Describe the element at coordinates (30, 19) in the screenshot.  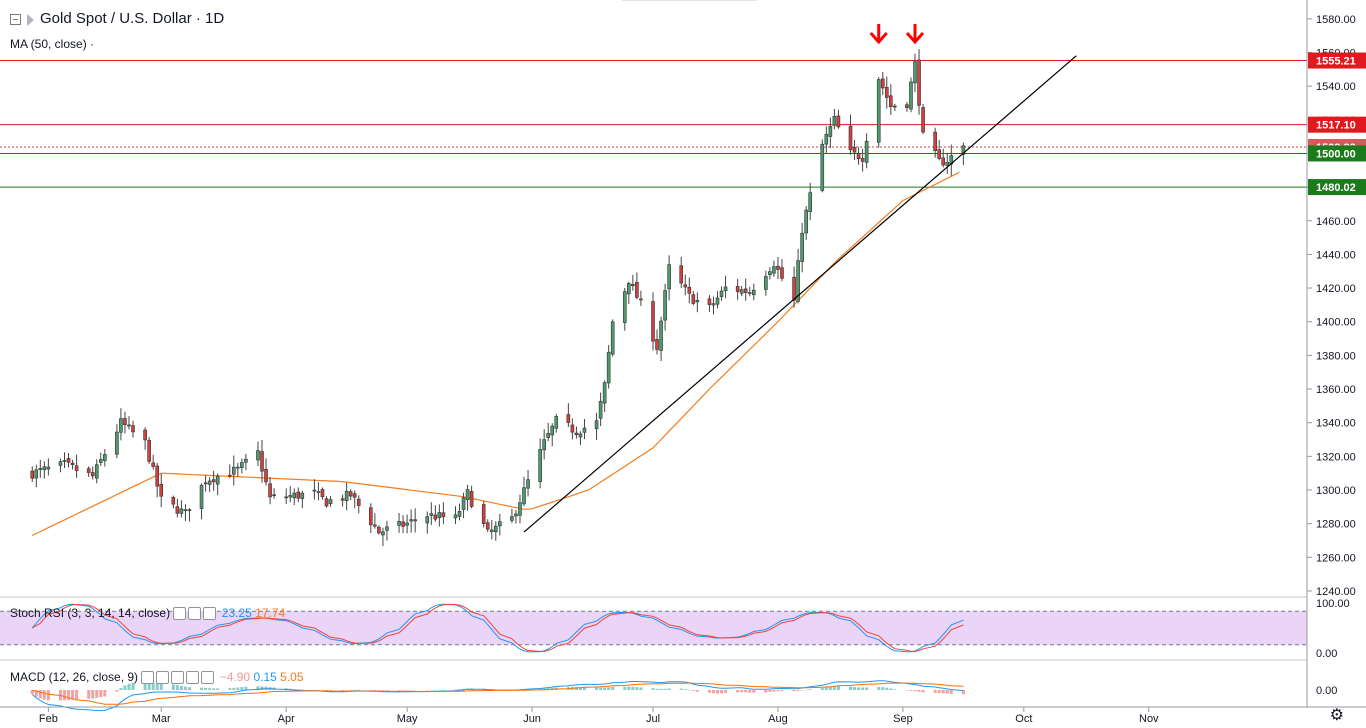
I see `flag-icon` at that location.